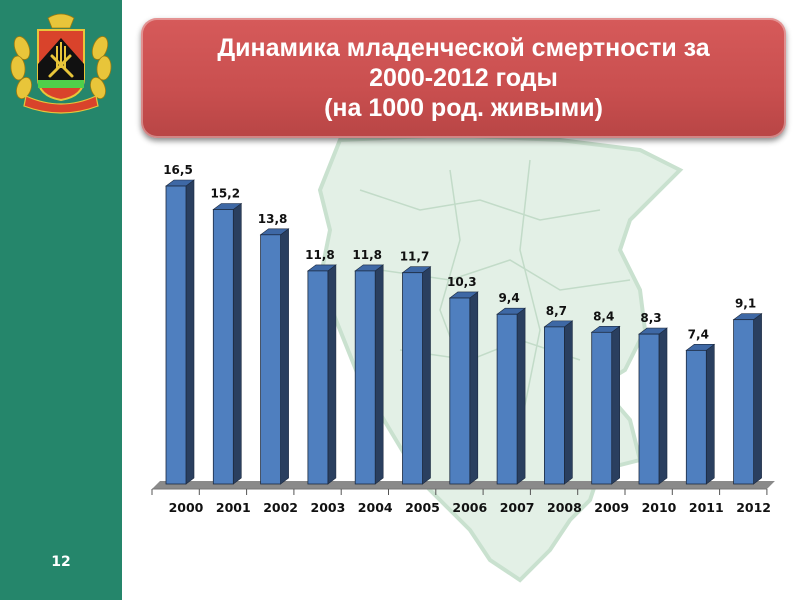  What do you see at coordinates (415, 257) in the screenshot?
I see `bar-value-label: 11,7` at bounding box center [415, 257].